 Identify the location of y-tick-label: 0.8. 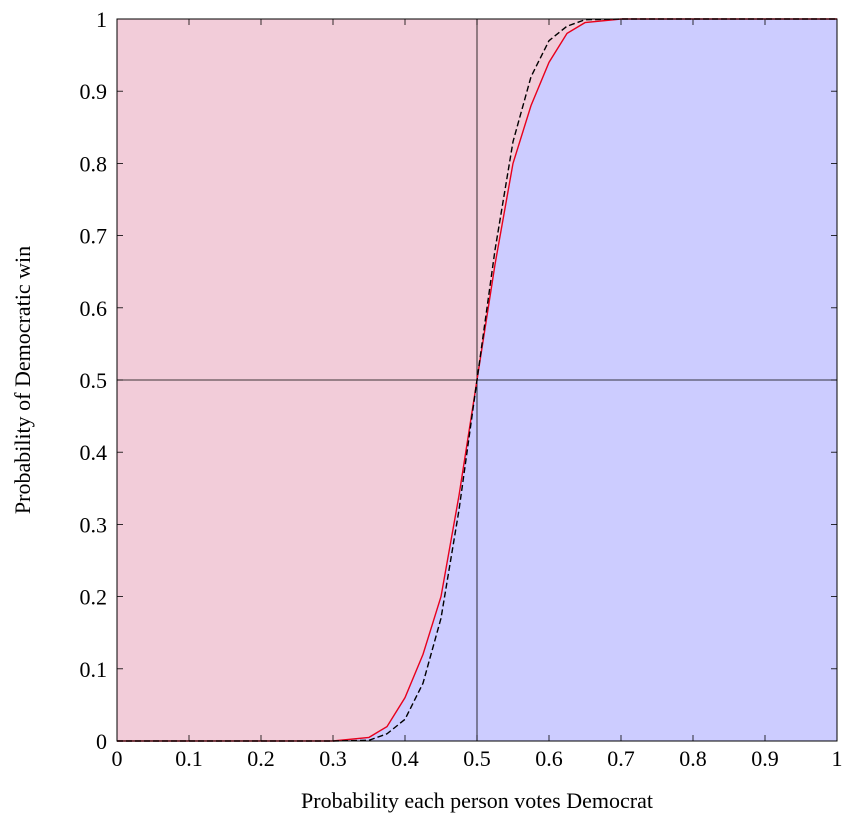
(94, 163).